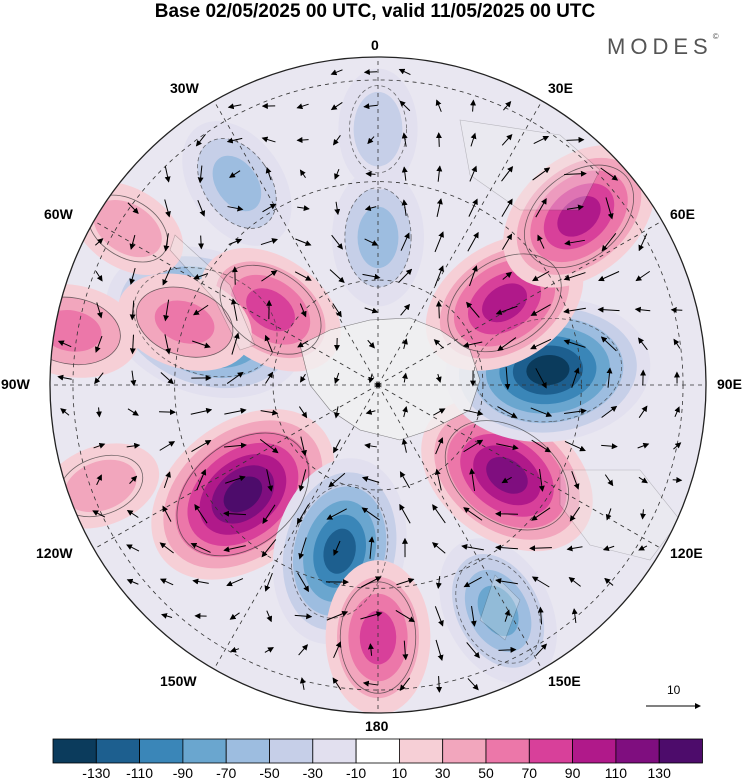 Image resolution: width=750 pixels, height=783 pixels. What do you see at coordinates (184, 88) in the screenshot?
I see `lon-label-30w: 30W` at bounding box center [184, 88].